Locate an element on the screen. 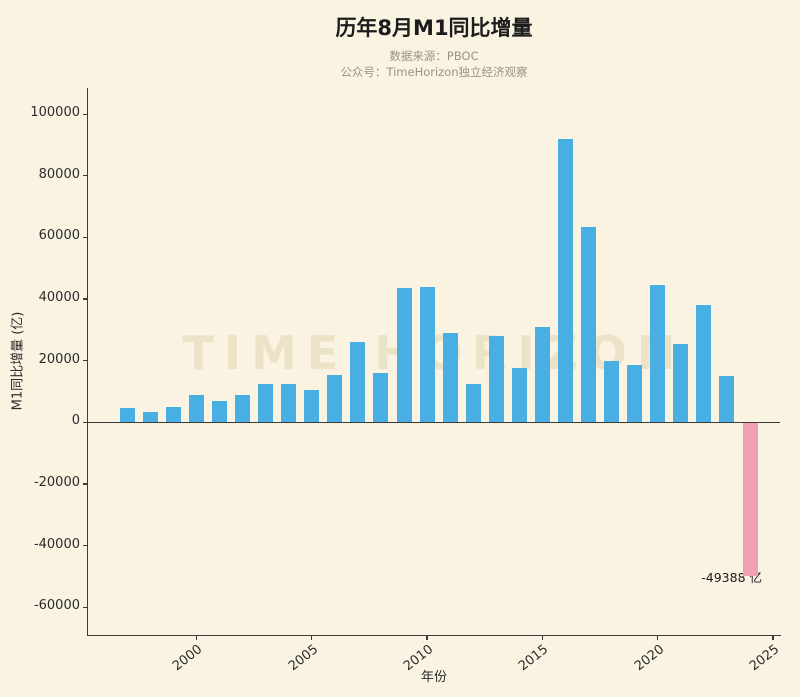  y-tick-label: 60000 is located at coordinates (59, 236).